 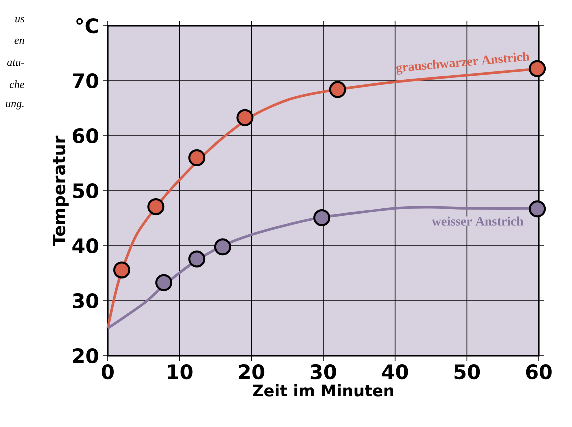 I want to click on x-tick-label: 60, so click(x=539, y=372).